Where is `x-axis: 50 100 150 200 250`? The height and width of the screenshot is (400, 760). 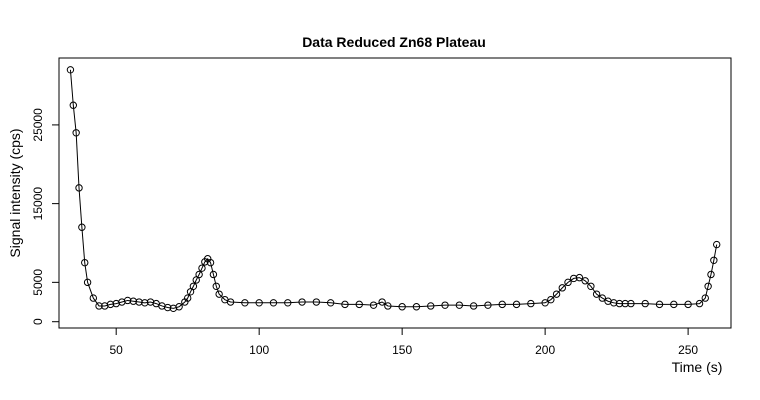
x-axis: 50 100 150 200 250 is located at coordinates (404, 342).